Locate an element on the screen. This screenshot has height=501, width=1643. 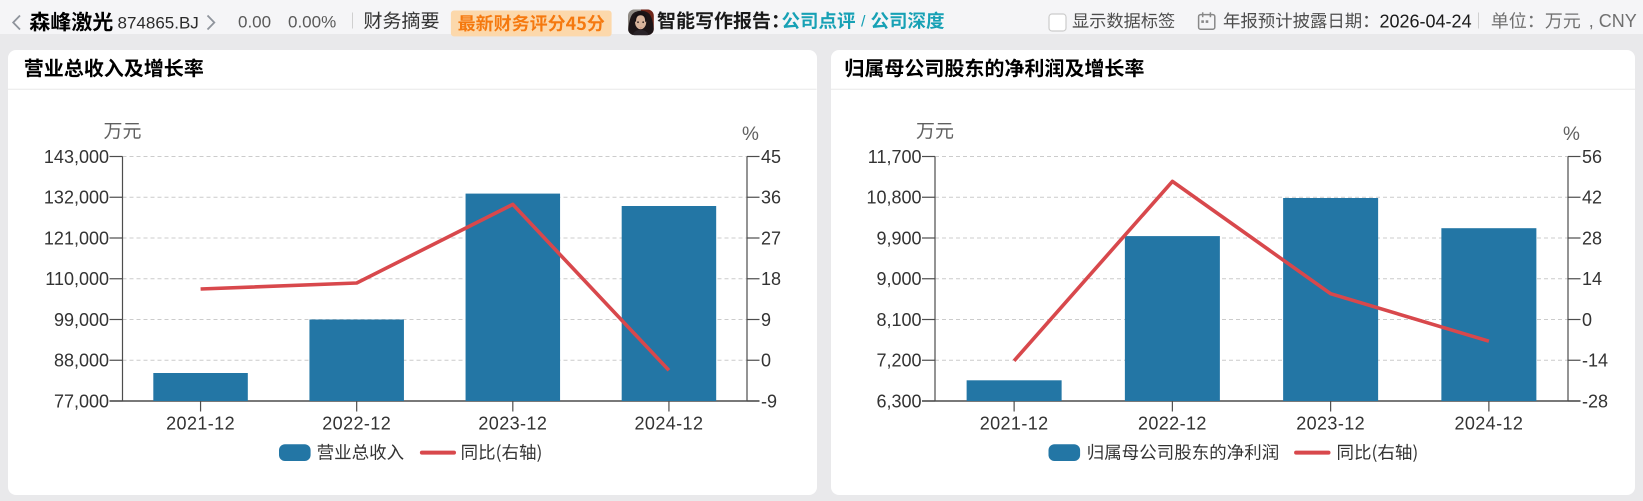
svg-text: 2026-04-24 is located at coordinates (1426, 22).